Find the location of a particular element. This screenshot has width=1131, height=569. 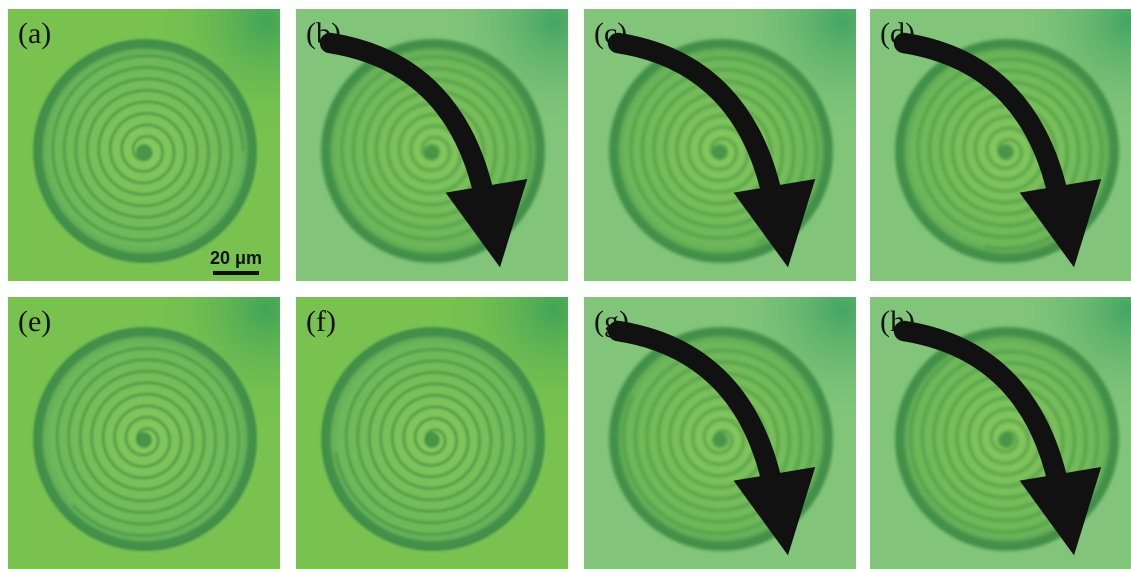

panel-label: (e) is located at coordinates (35, 321).